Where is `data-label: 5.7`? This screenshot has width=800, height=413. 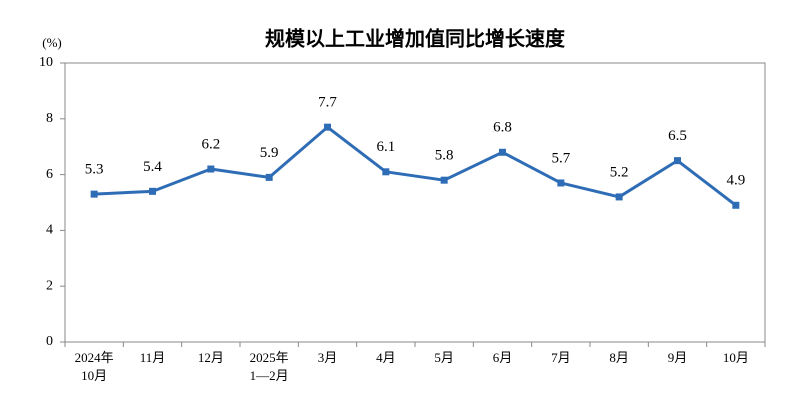
data-label: 5.7 is located at coordinates (560, 158).